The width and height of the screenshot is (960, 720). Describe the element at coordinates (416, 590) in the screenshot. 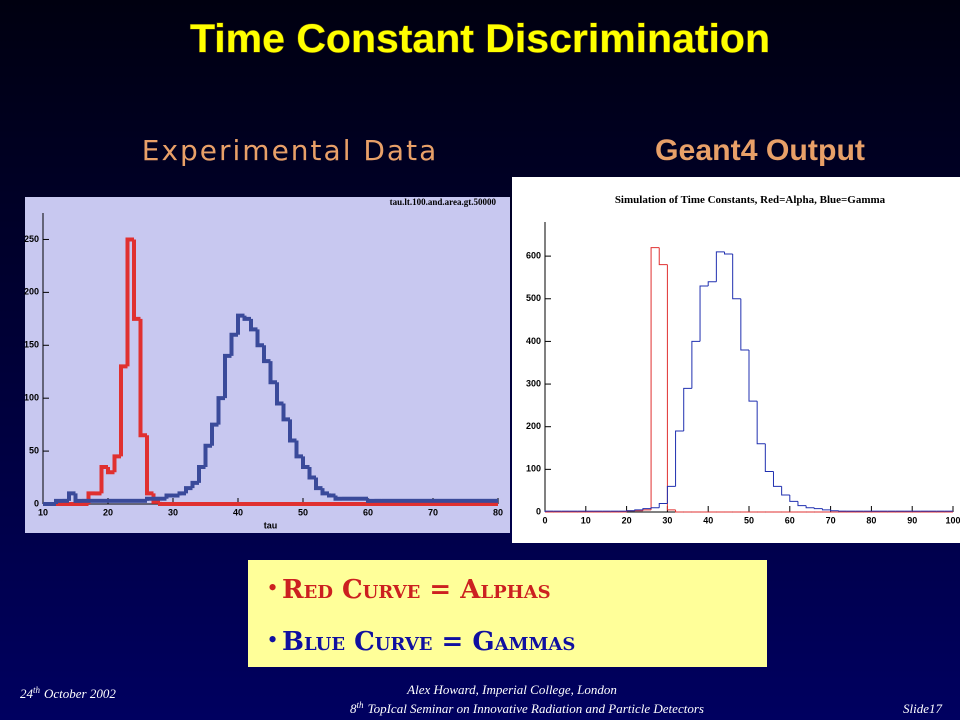

I see `legend-item: Red Curve = Alphas` at that location.